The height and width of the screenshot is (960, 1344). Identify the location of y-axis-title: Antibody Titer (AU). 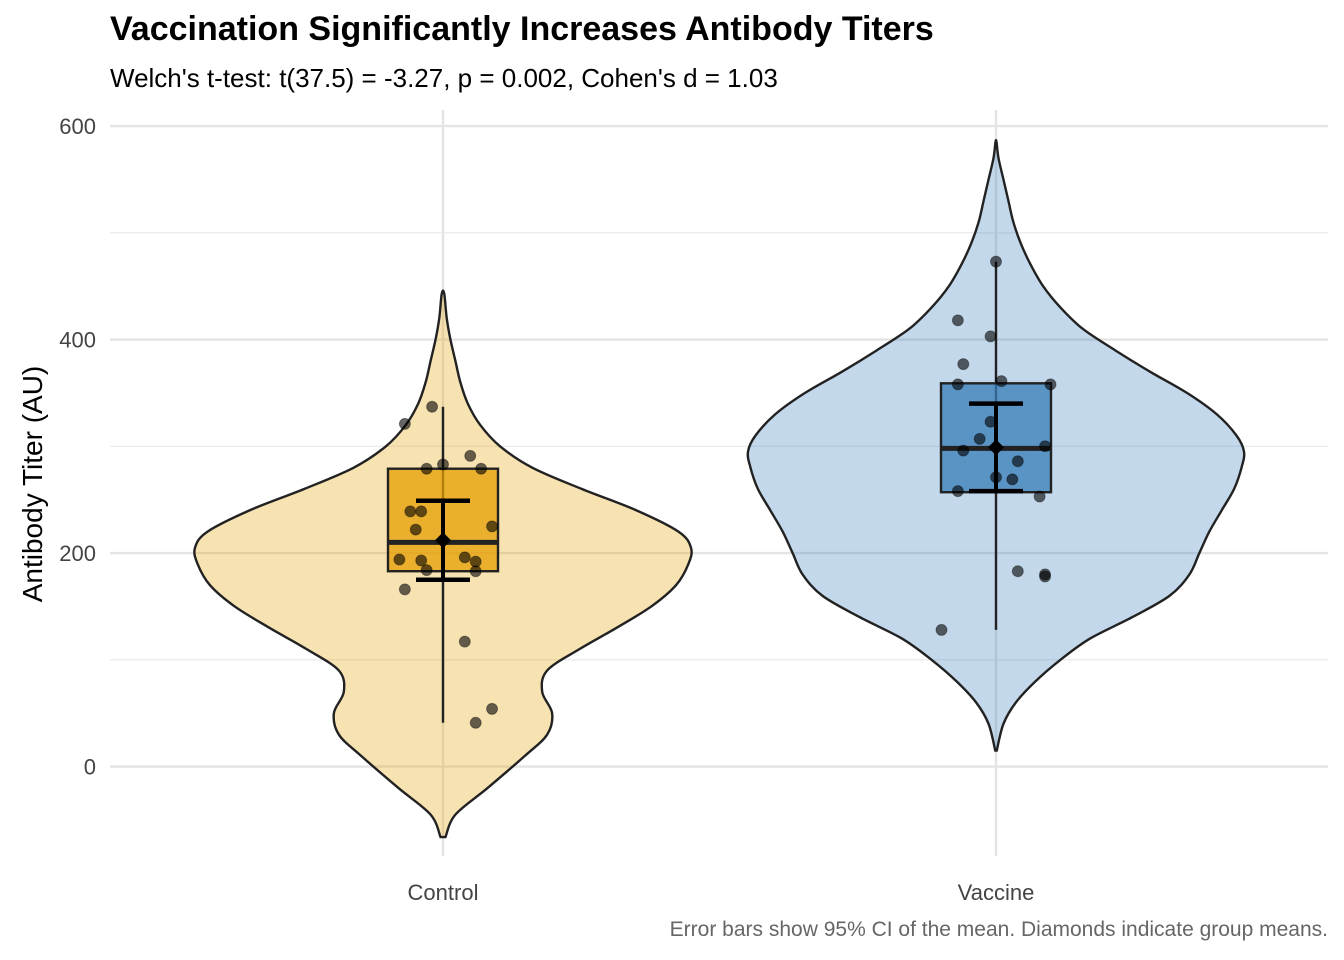
(32, 484).